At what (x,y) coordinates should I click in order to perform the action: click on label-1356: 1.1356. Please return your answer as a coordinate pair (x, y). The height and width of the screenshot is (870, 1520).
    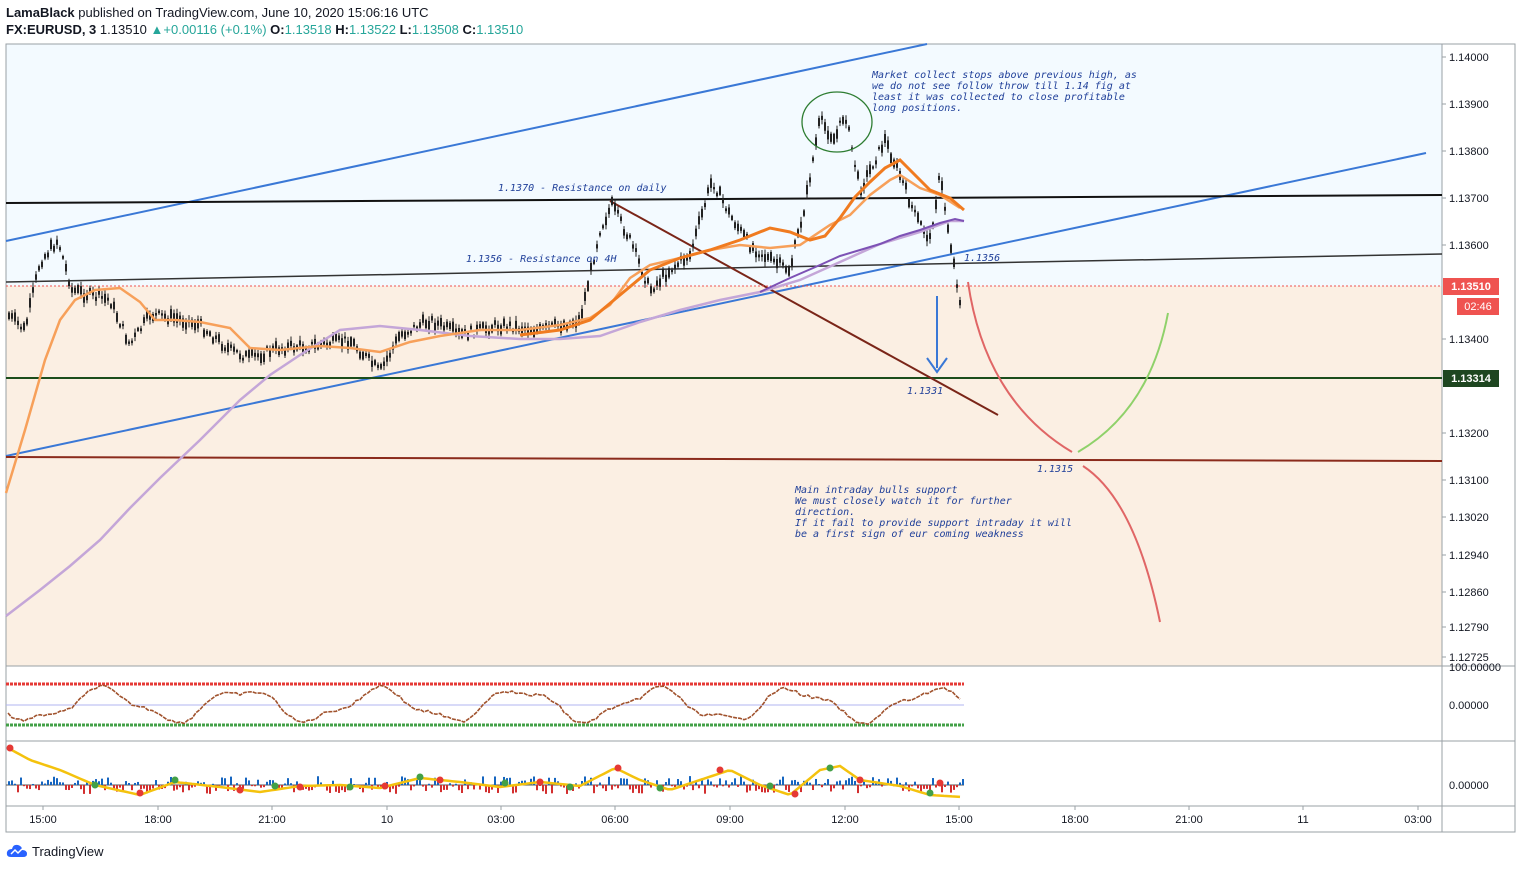
    Looking at the image, I should click on (982, 258).